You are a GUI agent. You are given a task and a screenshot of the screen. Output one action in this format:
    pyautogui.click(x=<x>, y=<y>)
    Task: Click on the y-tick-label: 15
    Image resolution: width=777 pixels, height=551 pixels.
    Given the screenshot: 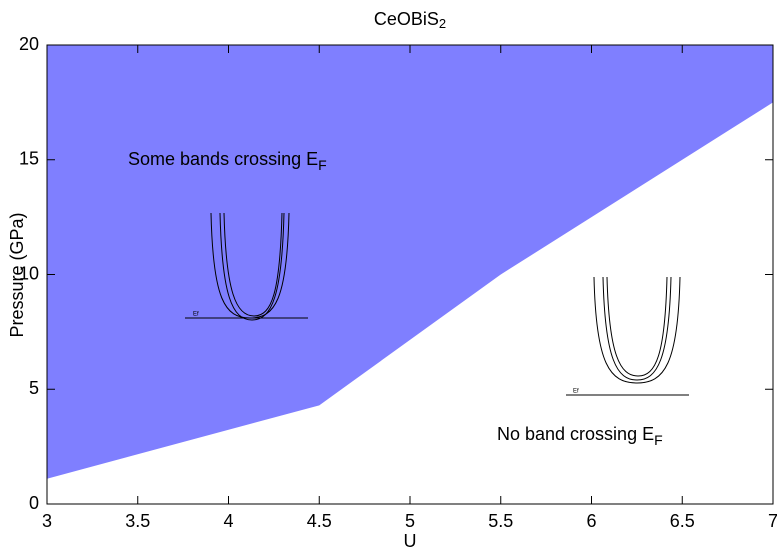 What is the action you would take?
    pyautogui.click(x=29, y=159)
    